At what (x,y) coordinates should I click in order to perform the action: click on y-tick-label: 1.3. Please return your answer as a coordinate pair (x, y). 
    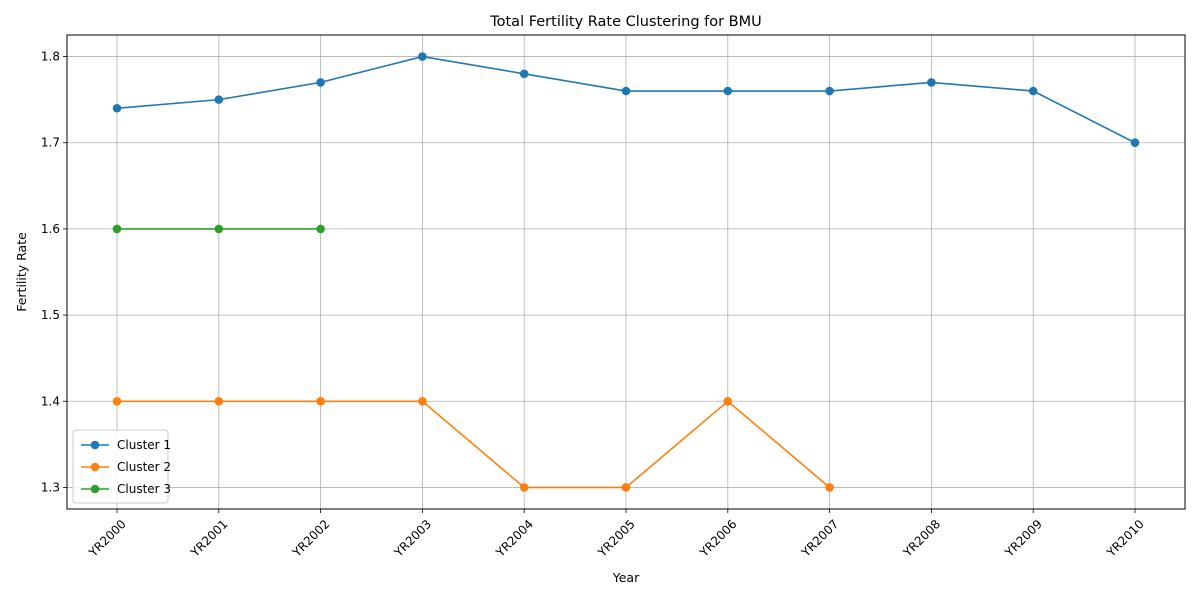
    Looking at the image, I should click on (50, 487).